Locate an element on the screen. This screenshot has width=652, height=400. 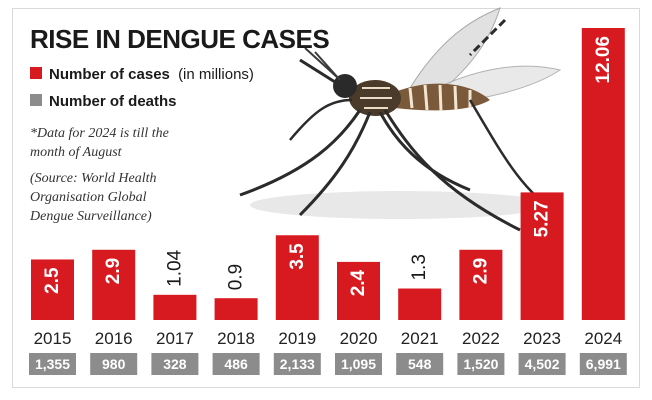
bar-cases-2021 is located at coordinates (420, 304).